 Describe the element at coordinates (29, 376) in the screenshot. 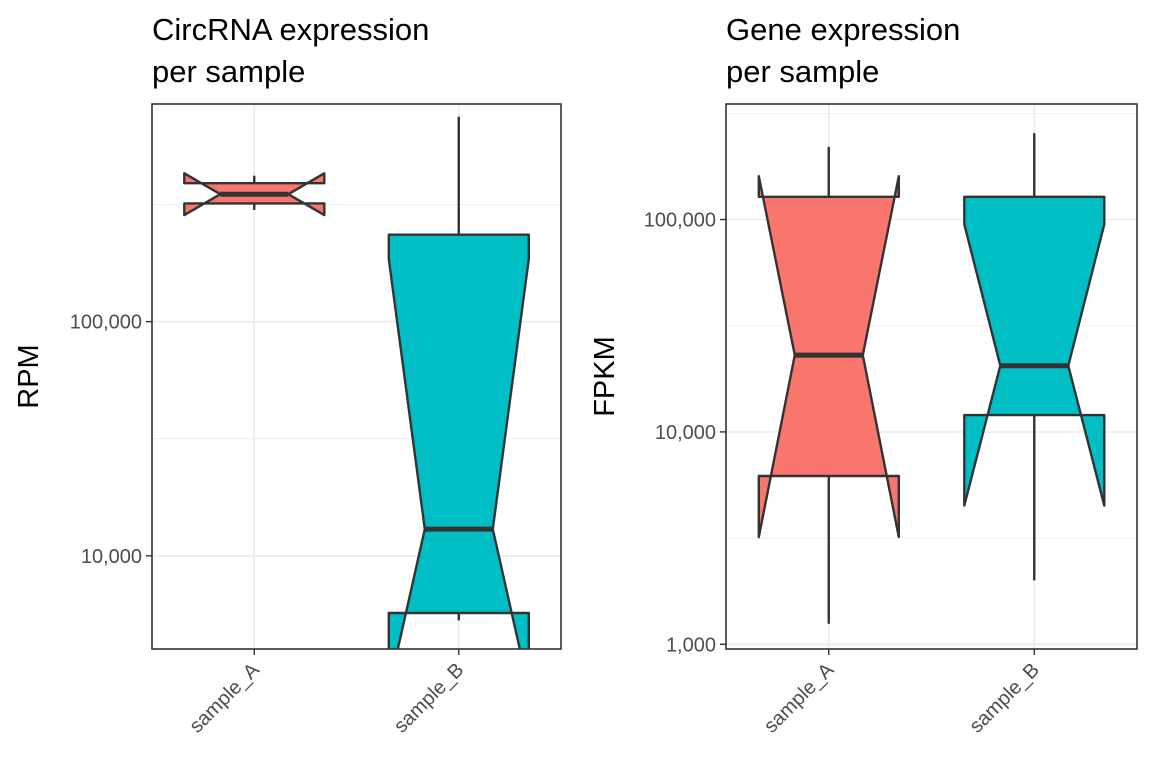

I see `y-axis-title: RPM` at that location.